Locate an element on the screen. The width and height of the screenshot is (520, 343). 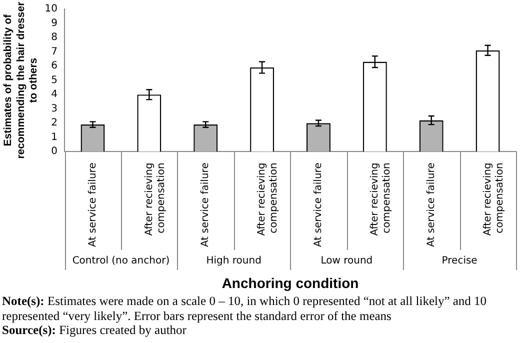
text: Precise is located at coordinates (460, 261).